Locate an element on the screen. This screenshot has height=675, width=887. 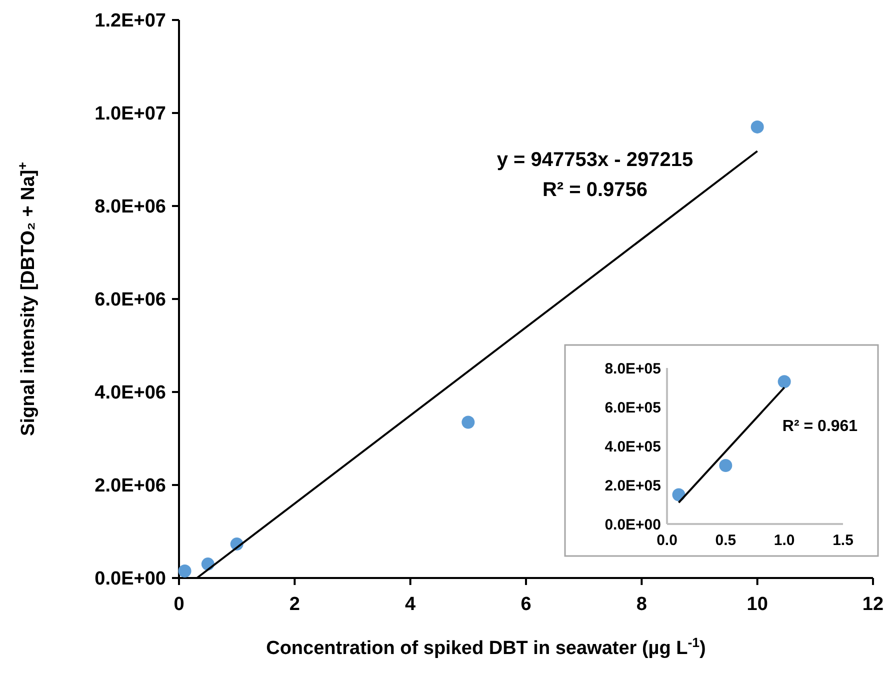
y-tick-label: 8.0E+05 is located at coordinates (632, 369).